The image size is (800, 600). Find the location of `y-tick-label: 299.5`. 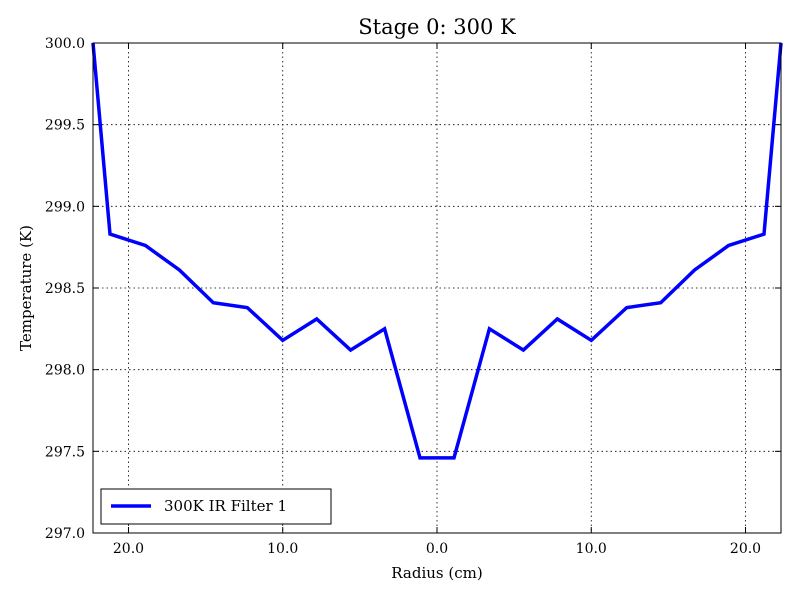

y-tick-label: 299.5 is located at coordinates (65, 126).